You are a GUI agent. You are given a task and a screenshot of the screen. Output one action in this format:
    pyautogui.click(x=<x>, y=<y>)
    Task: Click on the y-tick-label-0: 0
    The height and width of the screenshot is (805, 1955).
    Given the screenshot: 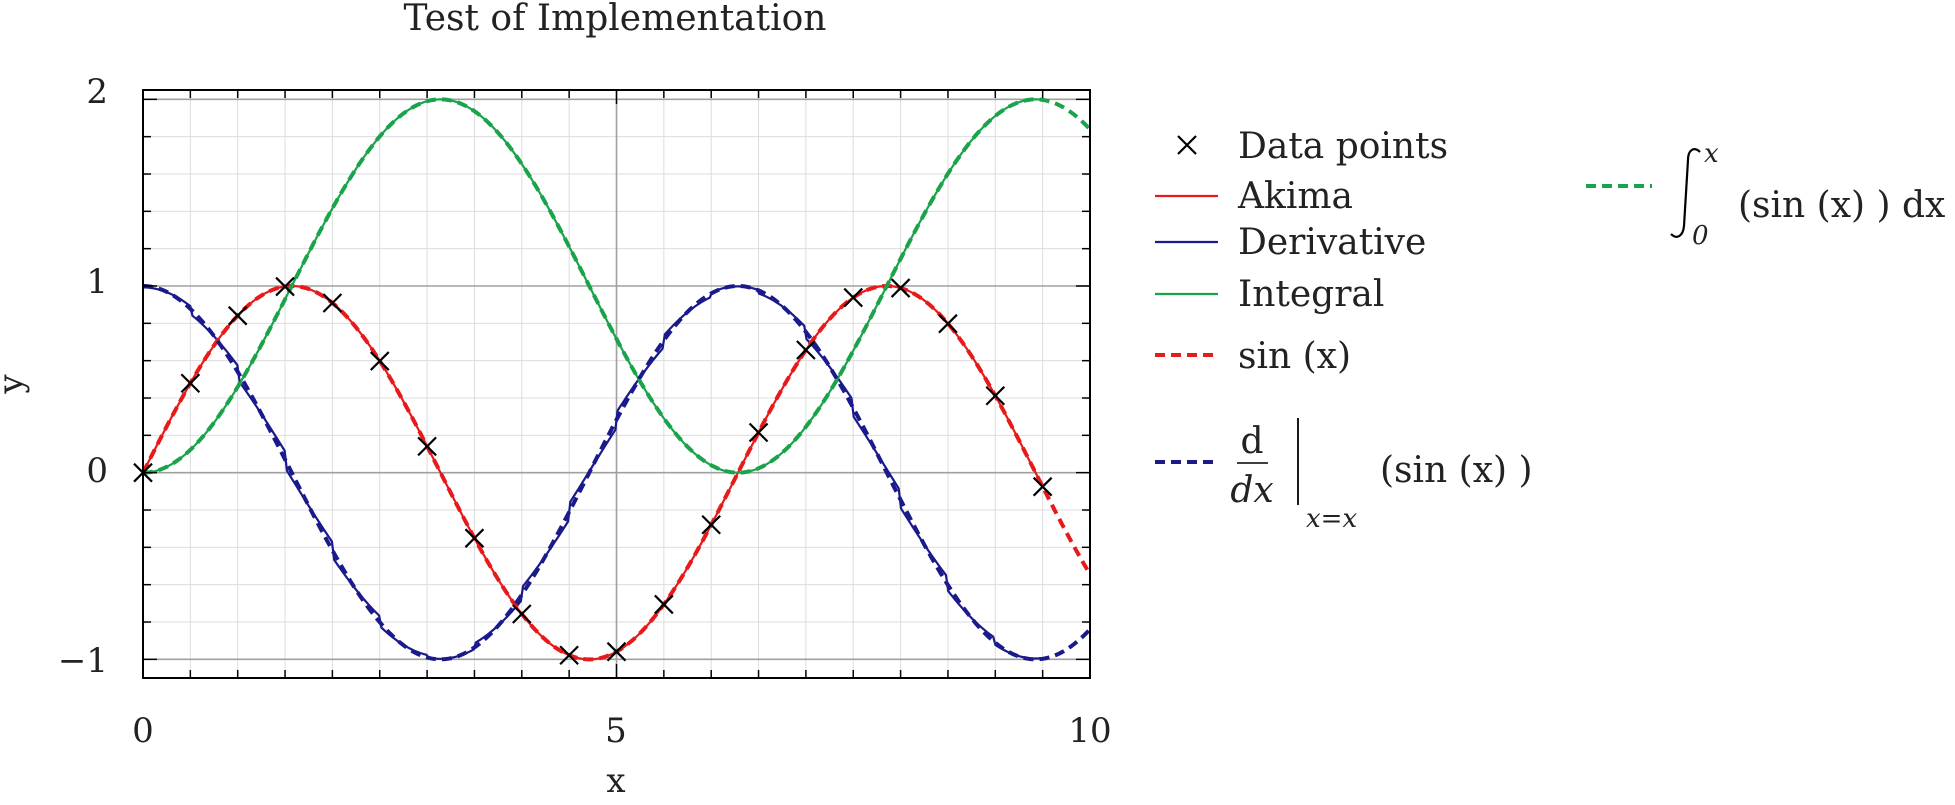 What is the action you would take?
    pyautogui.click(x=97, y=471)
    